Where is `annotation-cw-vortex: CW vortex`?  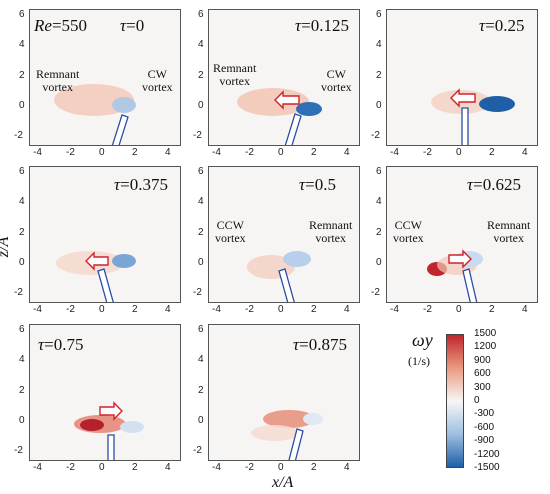
annotation-cw-vortex: CW vortex is located at coordinates (157, 80).